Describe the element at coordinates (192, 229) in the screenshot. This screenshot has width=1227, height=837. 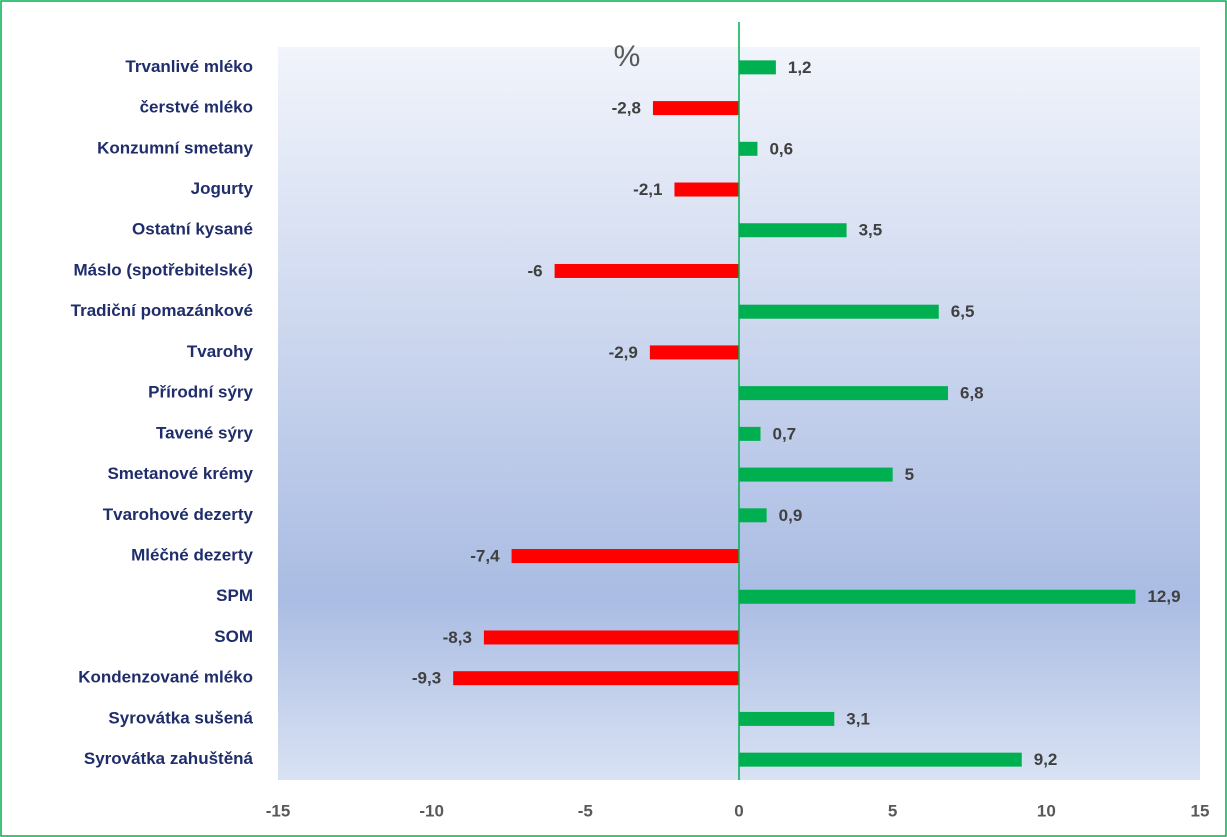
I see `y-tick-label: Ostatní kysané` at that location.